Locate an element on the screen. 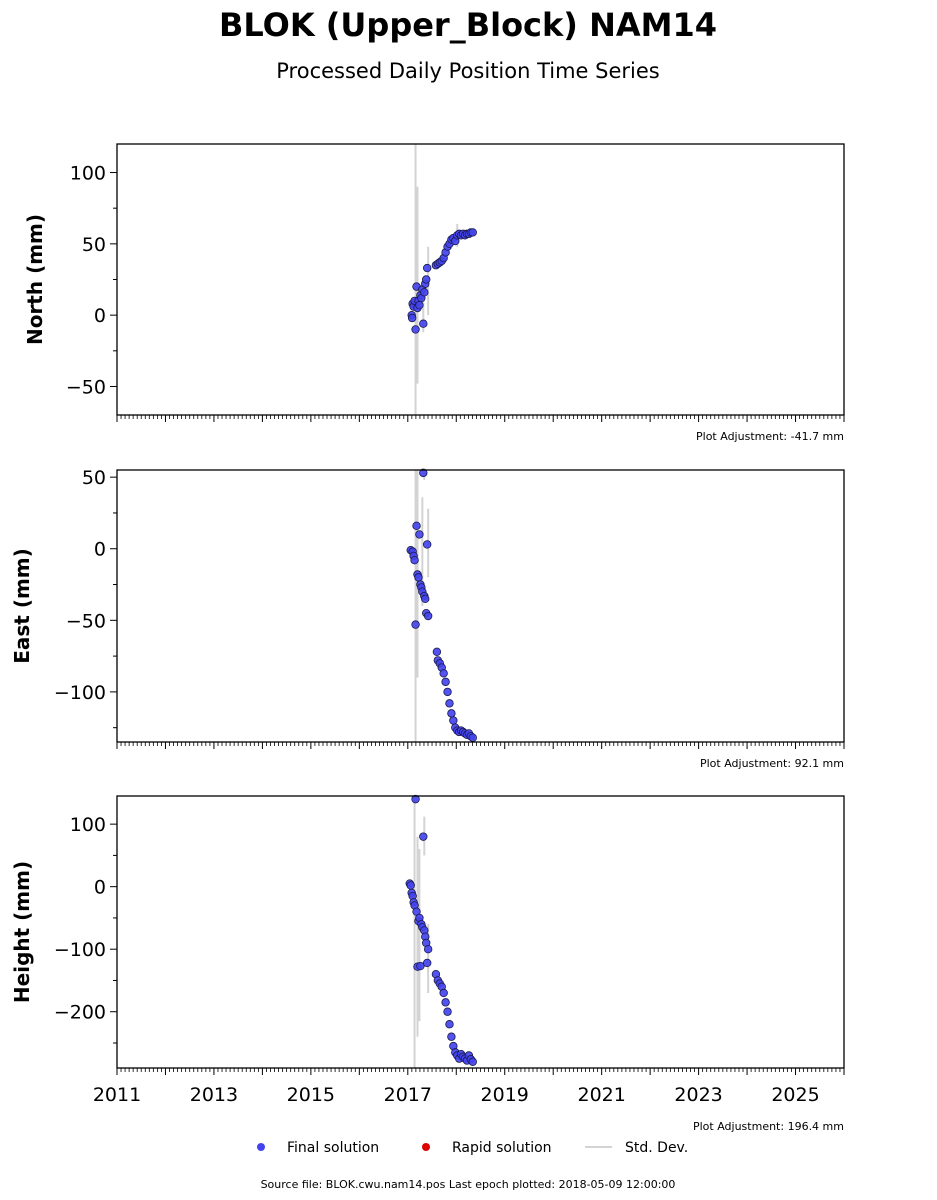 The height and width of the screenshot is (1200, 937). legend-label: Std. Dev. is located at coordinates (656, 1148).